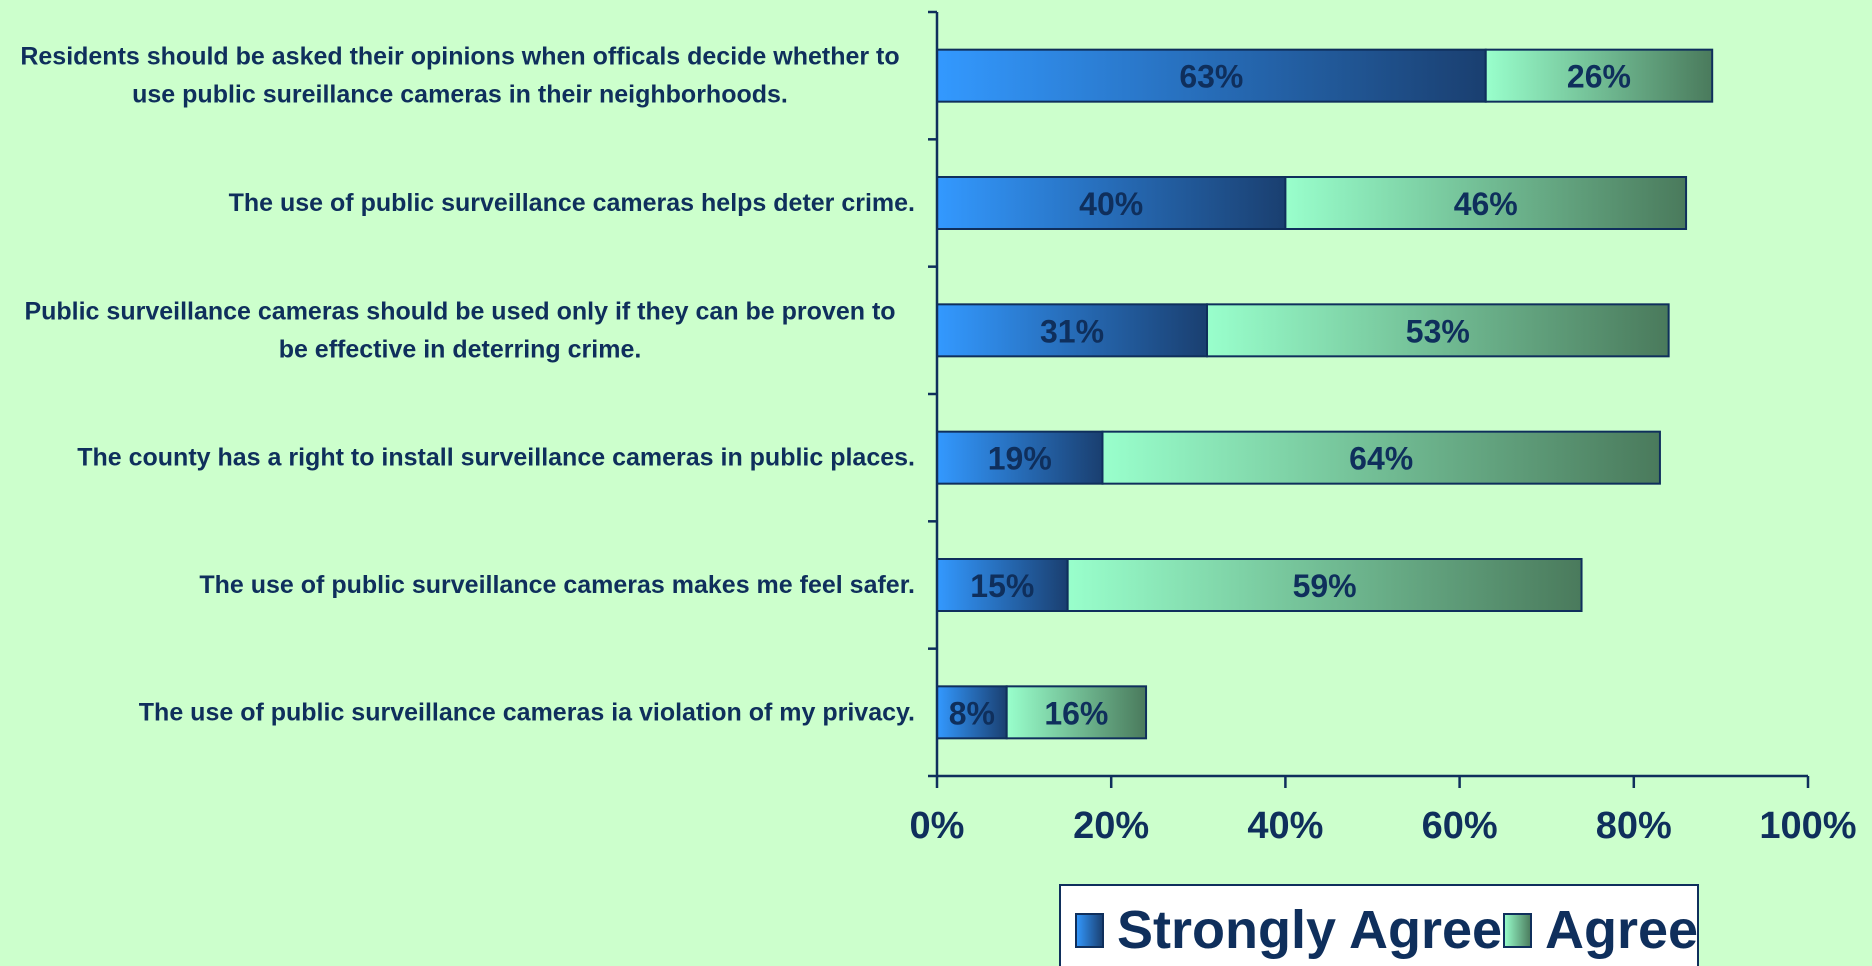 The width and height of the screenshot is (1872, 966). Describe the element at coordinates (972, 713) in the screenshot. I see `data-label: 8%` at that location.